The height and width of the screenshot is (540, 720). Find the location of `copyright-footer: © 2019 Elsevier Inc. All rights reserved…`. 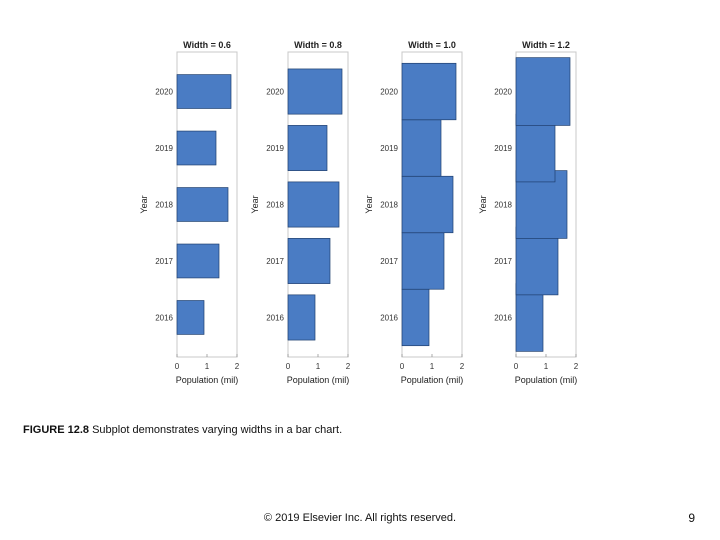

copyright-footer: © 2019 Elsevier Inc. All rights reserved… is located at coordinates (360, 518).